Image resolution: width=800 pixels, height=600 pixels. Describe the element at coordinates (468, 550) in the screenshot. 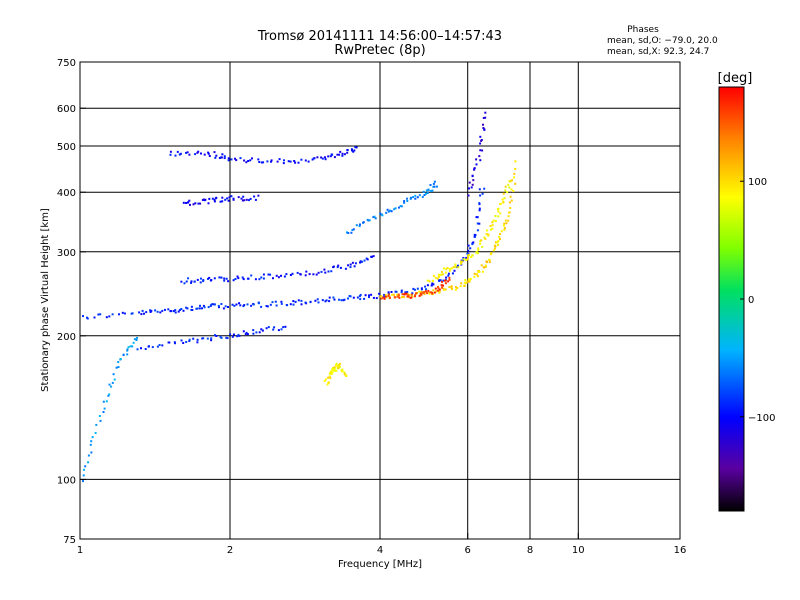

I see `x-tick-label: 6` at that location.